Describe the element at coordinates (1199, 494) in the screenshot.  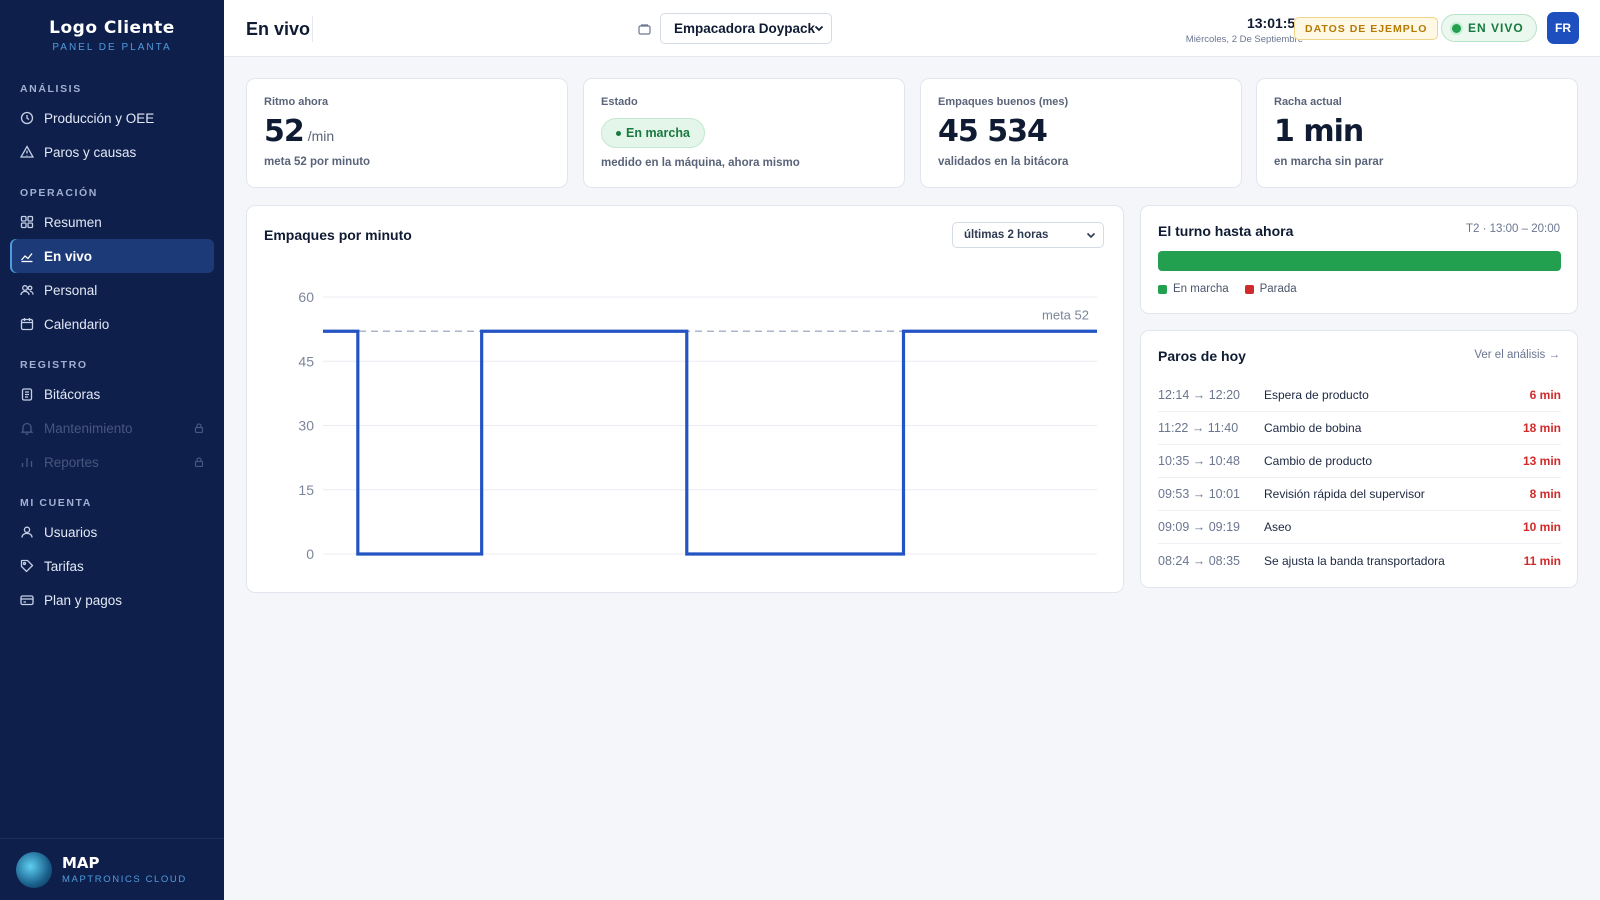
I see `stop-time: 09:53 → 10:01` at that location.